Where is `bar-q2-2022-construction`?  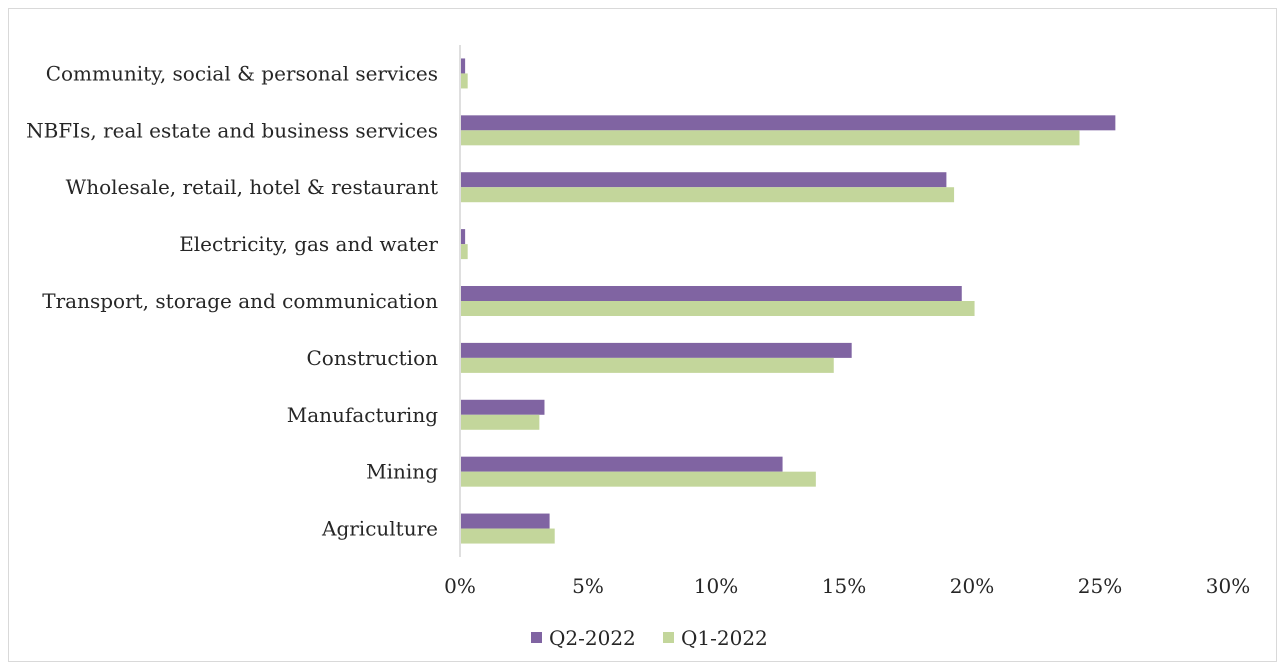 bar-q2-2022-construction is located at coordinates (656, 350).